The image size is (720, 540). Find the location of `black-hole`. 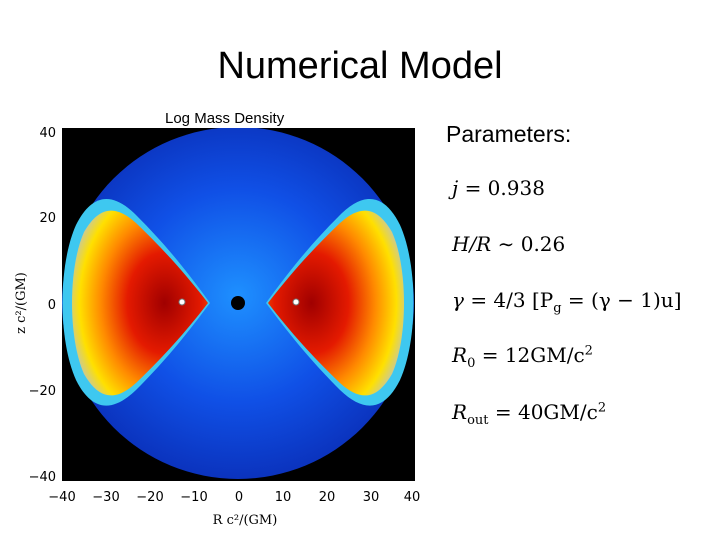

black-hole is located at coordinates (238, 303).